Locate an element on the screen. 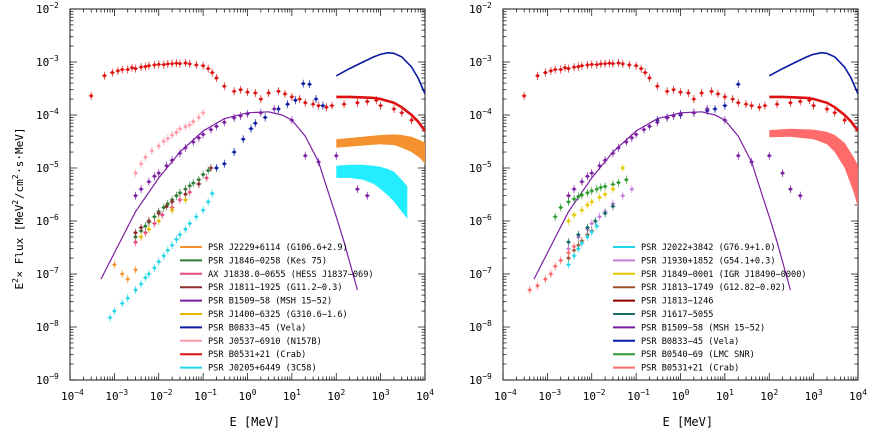 The height and width of the screenshot is (437, 872). legend-label: PSR B0531+21 (Crab) is located at coordinates (257, 355).